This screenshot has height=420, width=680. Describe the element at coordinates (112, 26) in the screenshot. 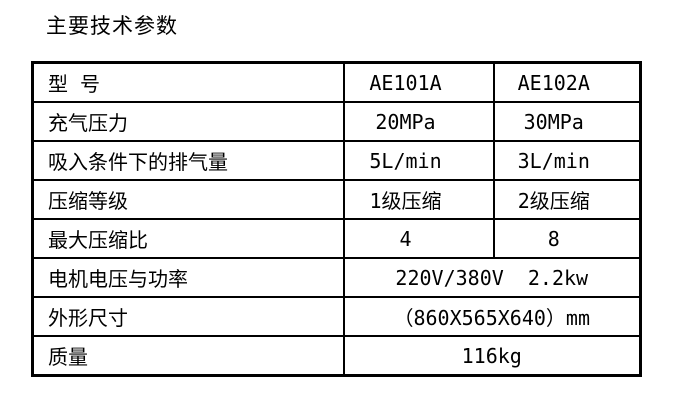

I see `page-title: 主要技术参数` at that location.